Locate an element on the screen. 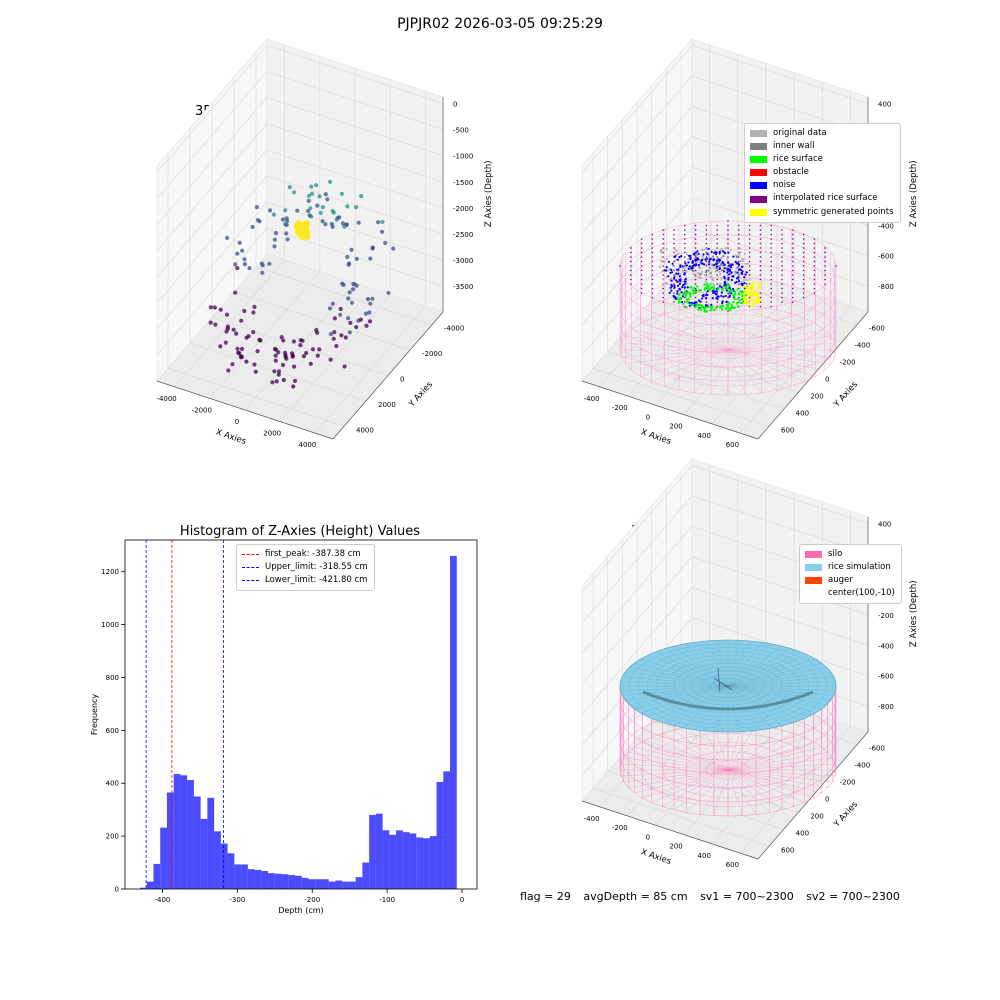  panel4-legend: silo rice simulation auger center(100,-10) is located at coordinates (850, 574).